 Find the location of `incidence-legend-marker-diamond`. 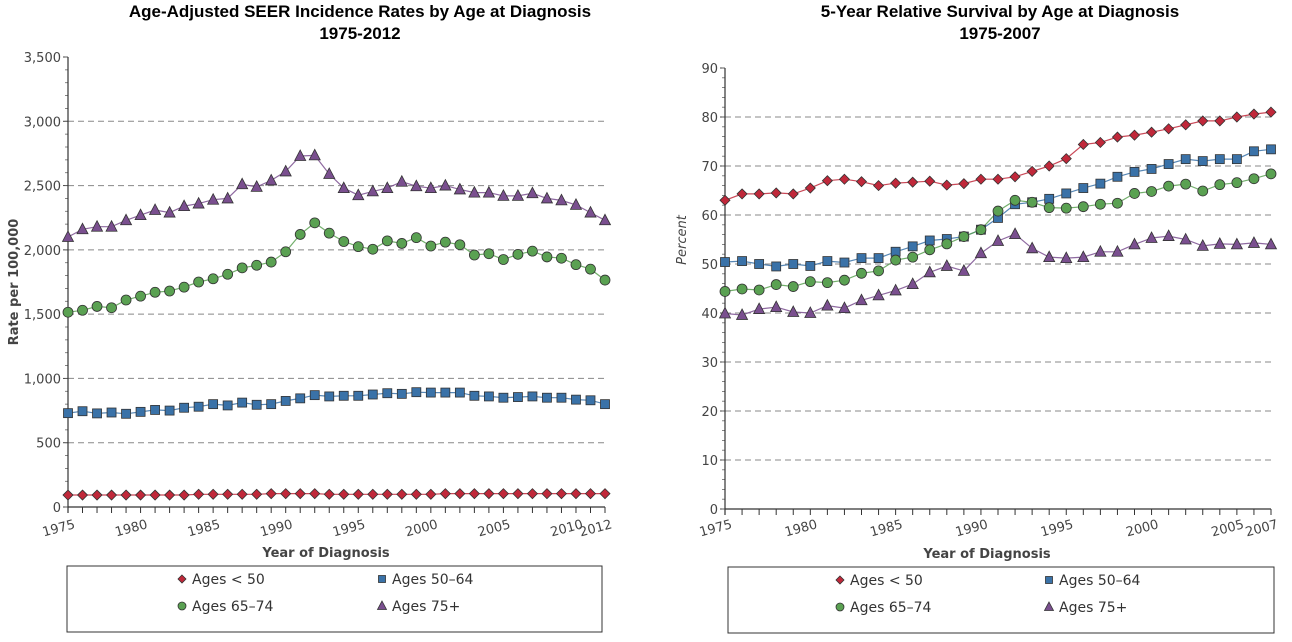

incidence-legend-marker-diamond is located at coordinates (182, 579).